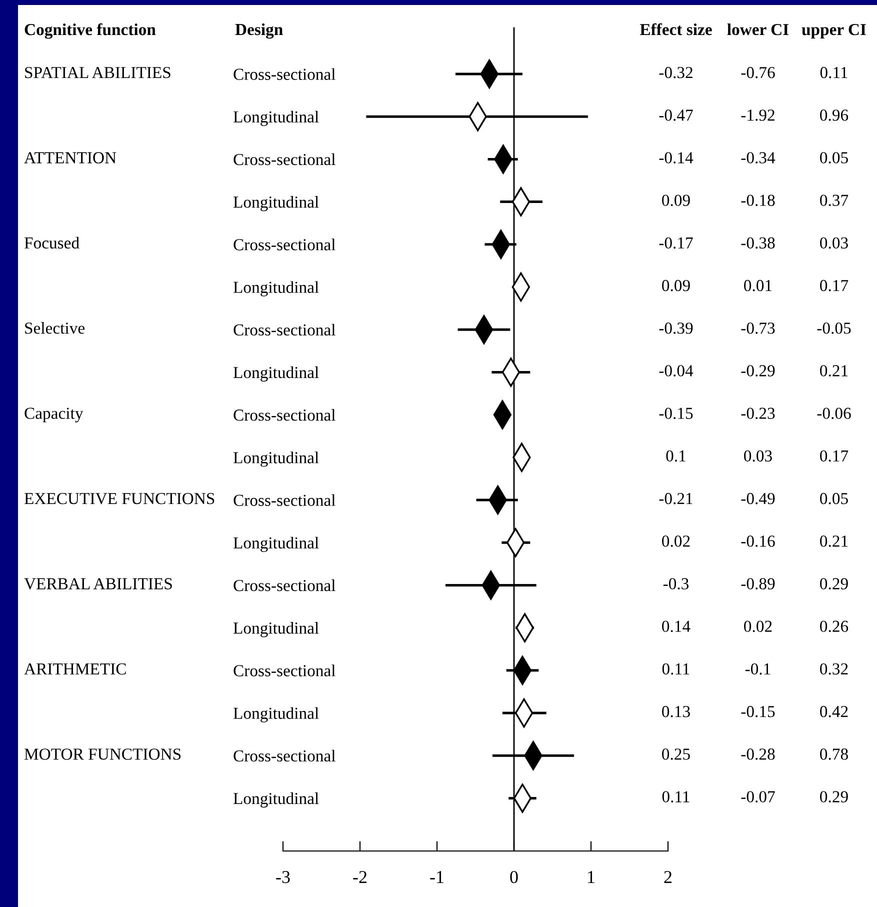 This screenshot has height=907, width=877. Describe the element at coordinates (834, 200) in the screenshot. I see `text: 0.37` at that location.